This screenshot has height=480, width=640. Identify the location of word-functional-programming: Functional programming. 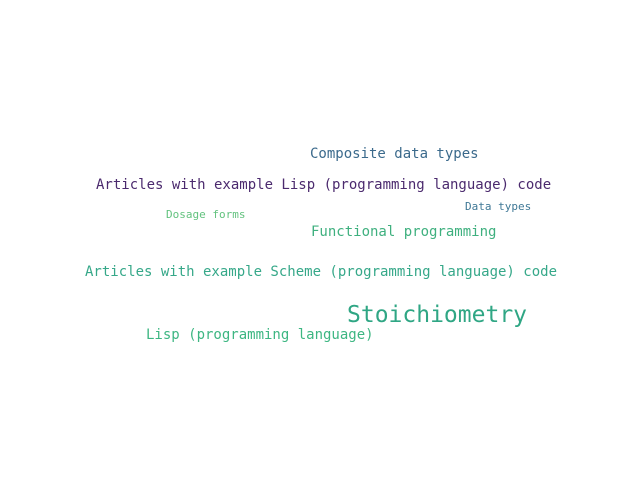
(404, 232).